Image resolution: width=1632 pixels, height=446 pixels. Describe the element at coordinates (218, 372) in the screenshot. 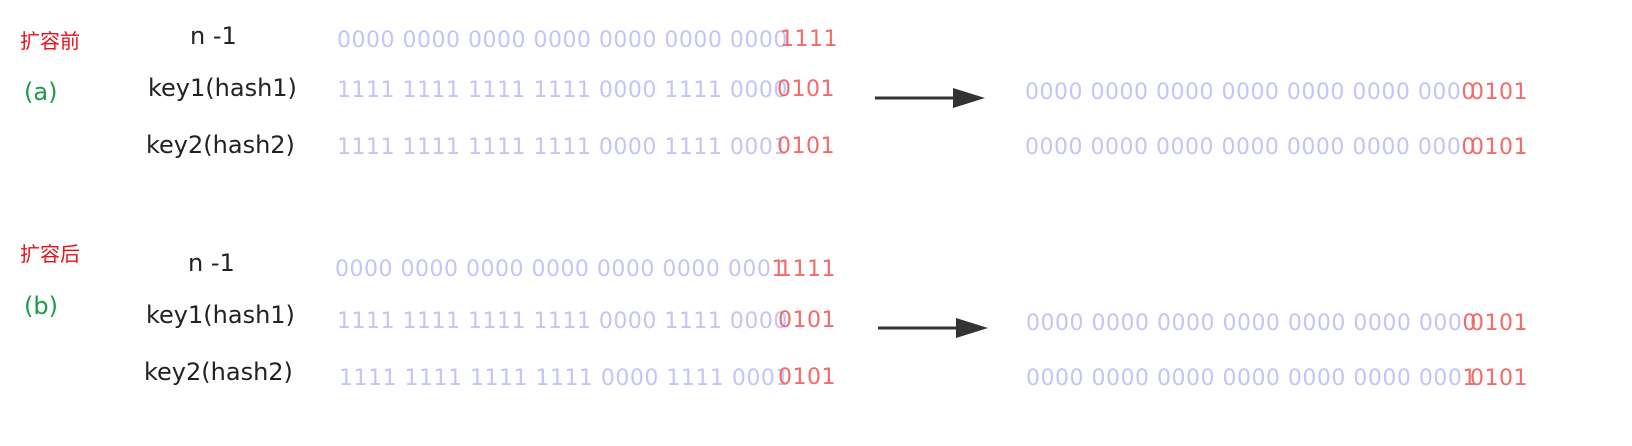

I see `section-b-row-key2-label: key2(hash2)` at that location.